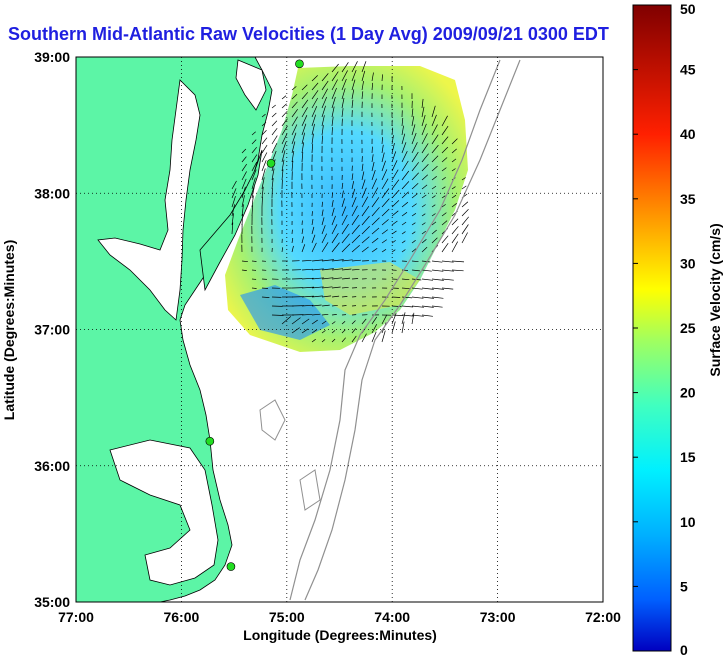  What do you see at coordinates (688, 328) in the screenshot?
I see `colorbar-tick-label: 25` at bounding box center [688, 328].